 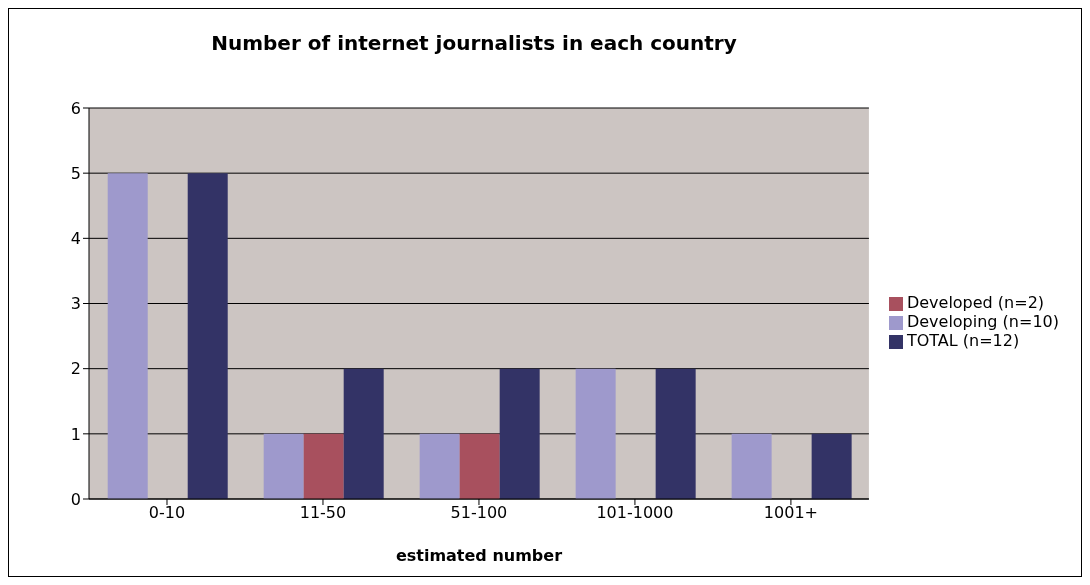 I want to click on legend-label: Developed (n=2), so click(x=975, y=302).